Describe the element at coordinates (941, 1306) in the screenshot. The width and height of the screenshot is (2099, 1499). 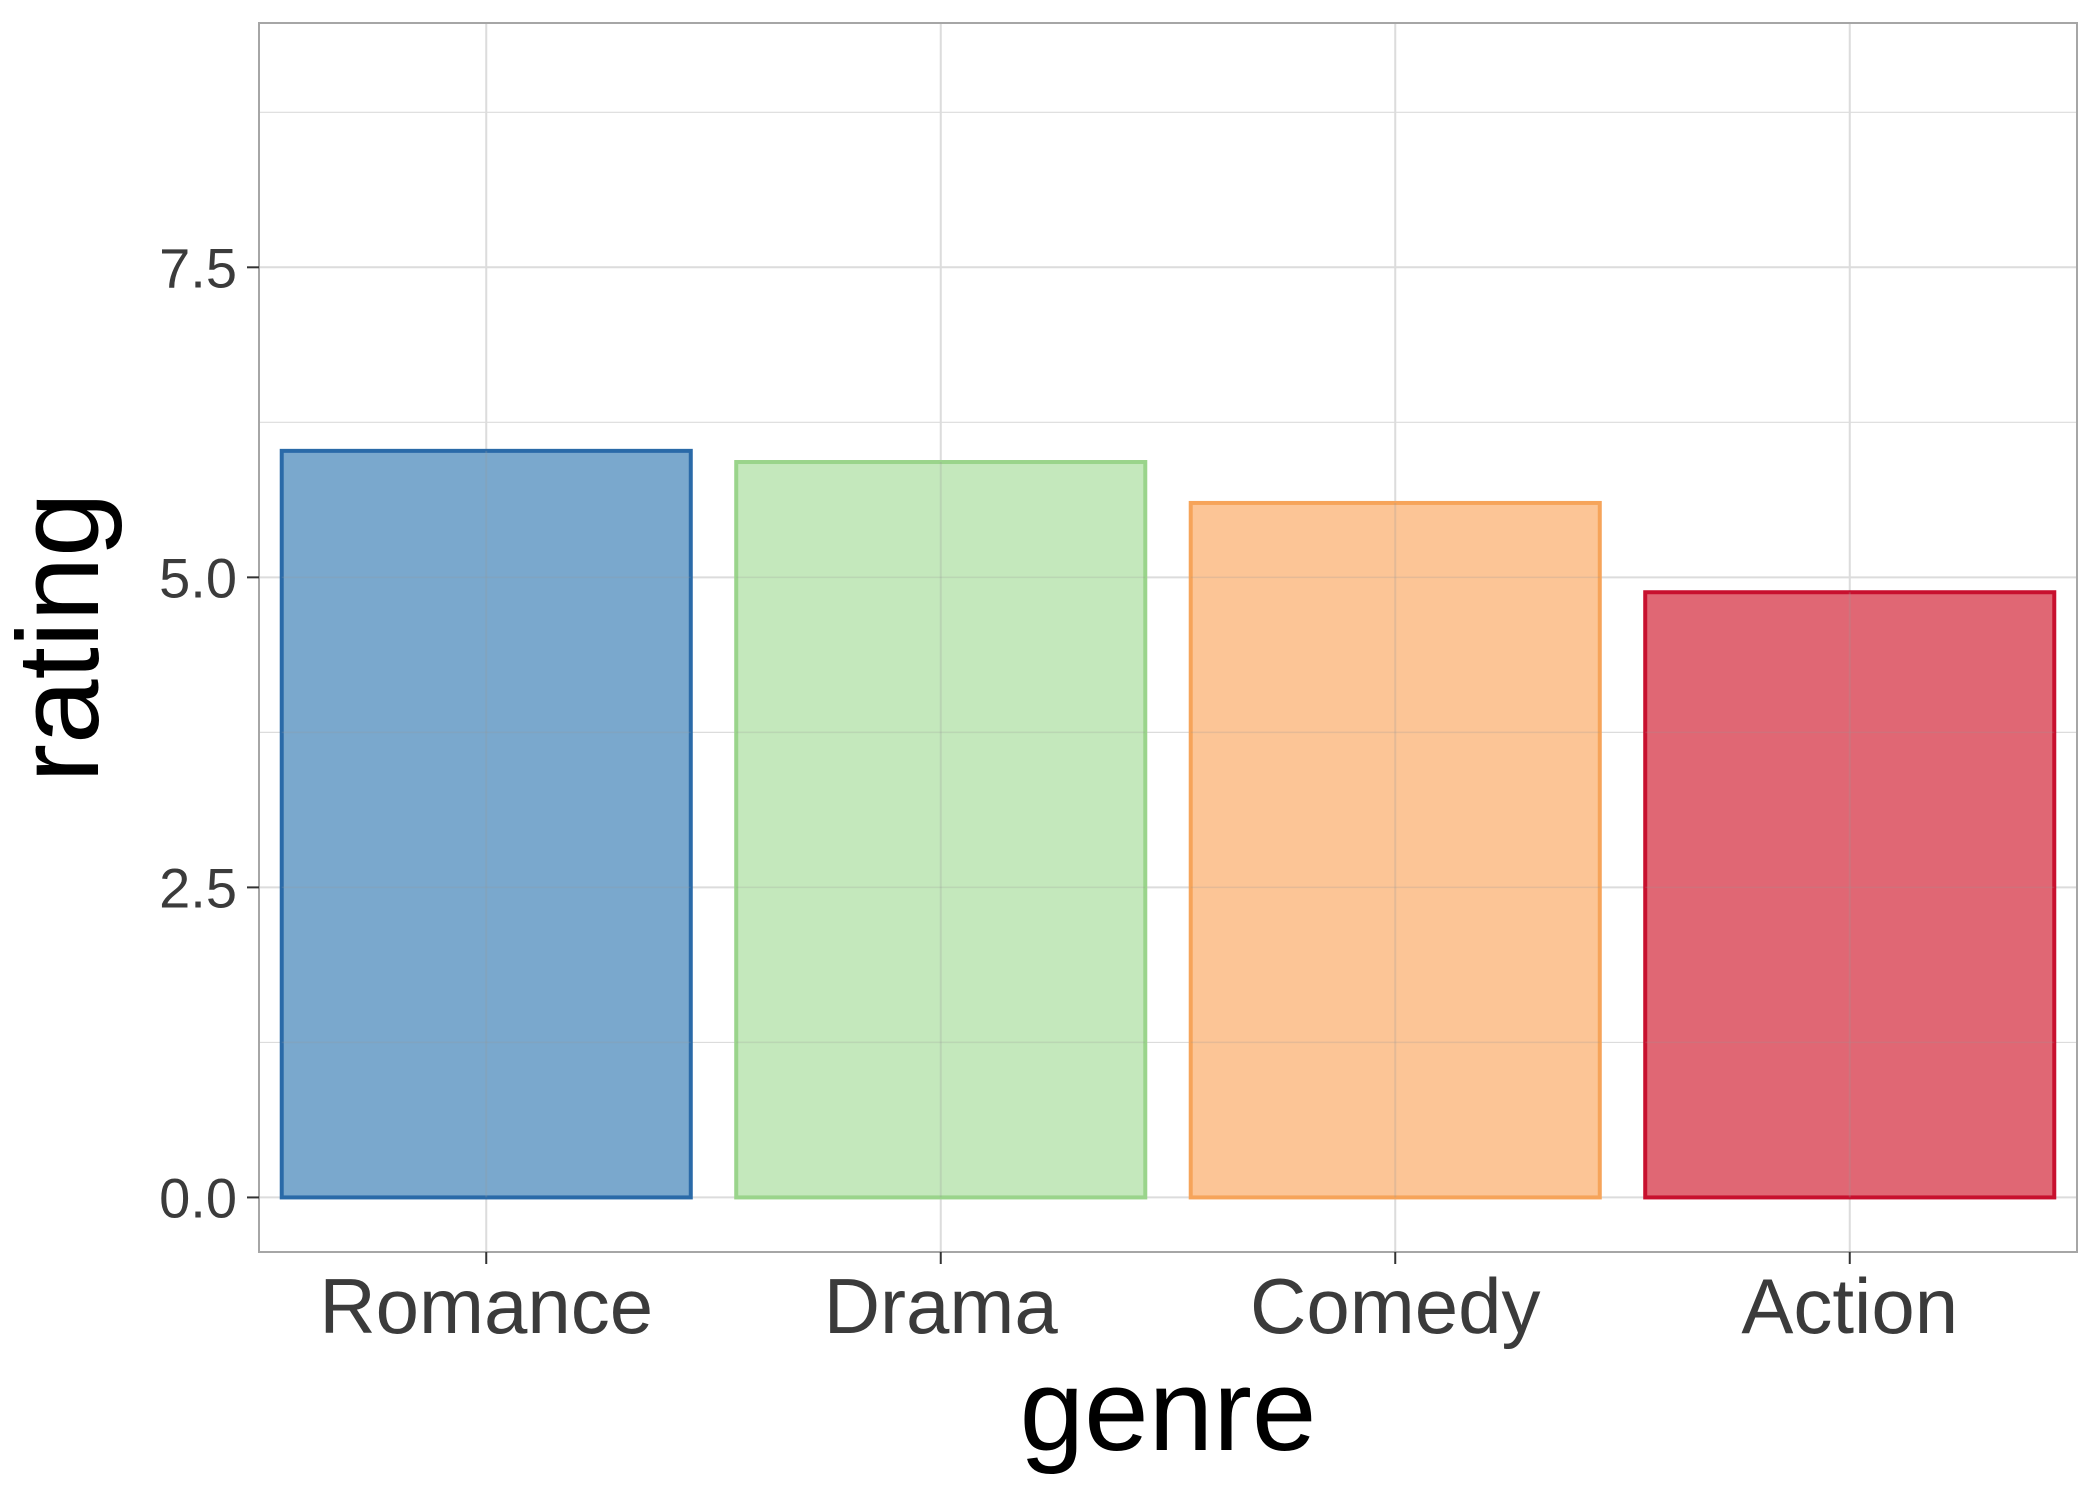
I see `x-tick-label: Drama` at that location.